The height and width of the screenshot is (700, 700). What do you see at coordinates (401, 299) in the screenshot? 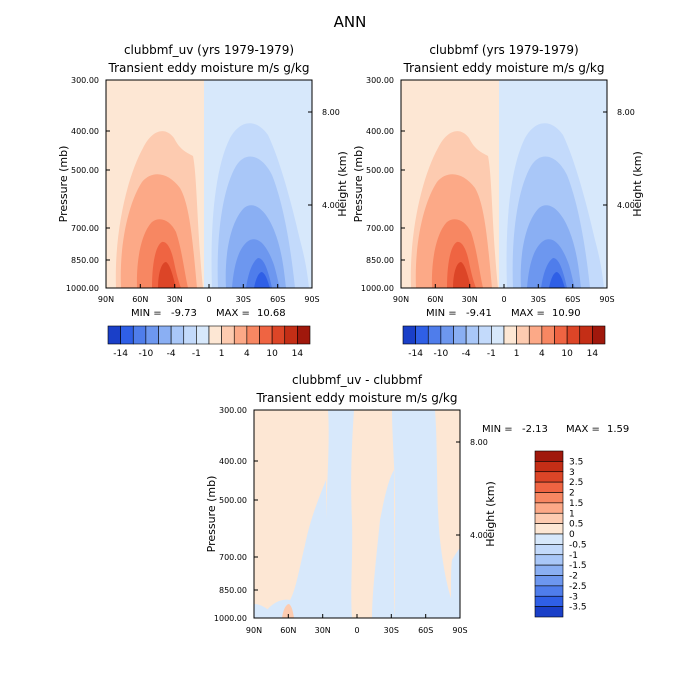
I see `panel-2-x-tick-label: 90N` at bounding box center [401, 299].